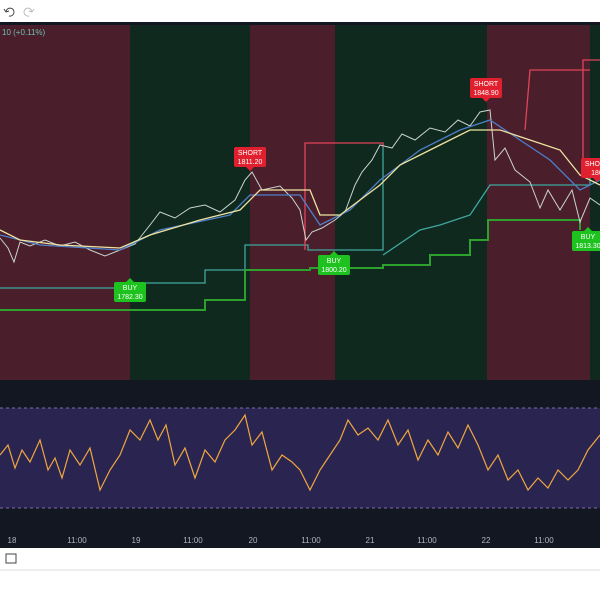  I want to click on time-label: 22, so click(486, 540).